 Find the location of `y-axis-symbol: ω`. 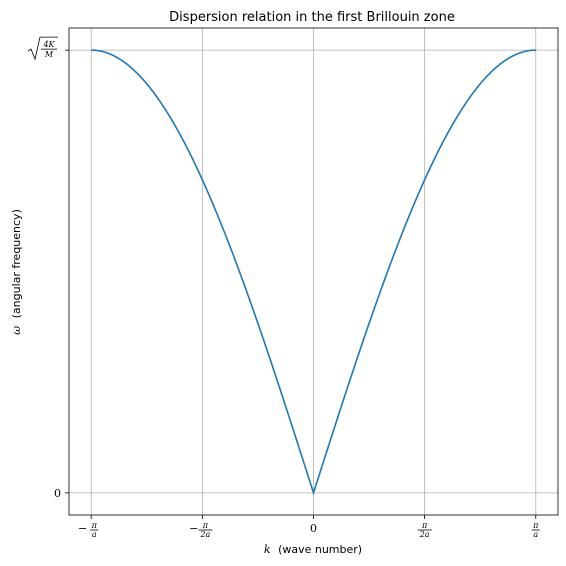

y-axis-symbol: ω is located at coordinates (16, 330).